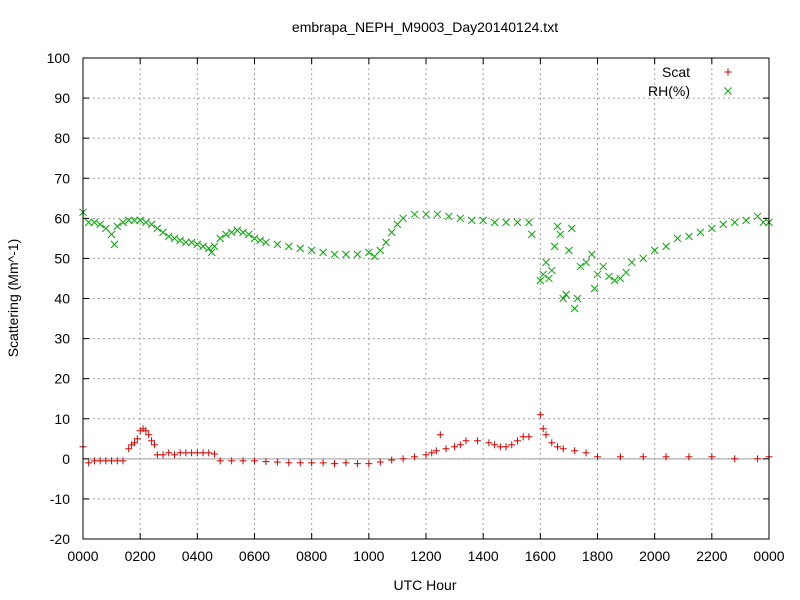 The height and width of the screenshot is (600, 800). What do you see at coordinates (82, 556) in the screenshot?
I see `x-tick-label: 0000` at bounding box center [82, 556].